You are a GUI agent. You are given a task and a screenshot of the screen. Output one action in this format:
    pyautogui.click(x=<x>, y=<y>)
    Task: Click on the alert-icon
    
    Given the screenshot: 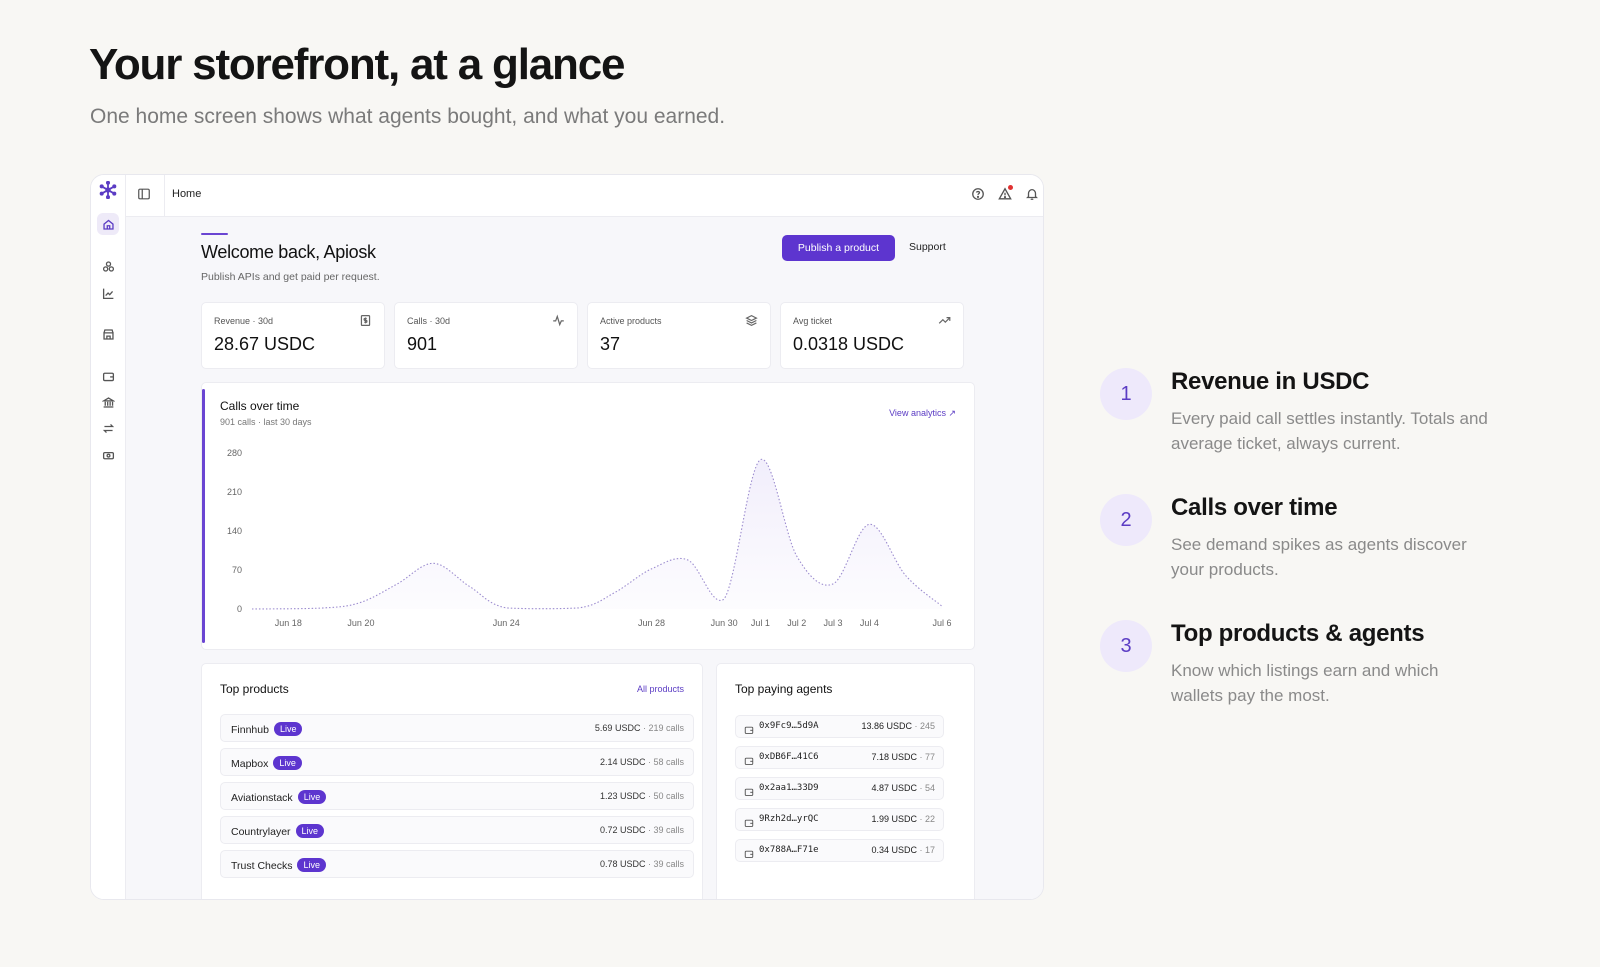 What is the action you would take?
    pyautogui.click(x=1005, y=193)
    